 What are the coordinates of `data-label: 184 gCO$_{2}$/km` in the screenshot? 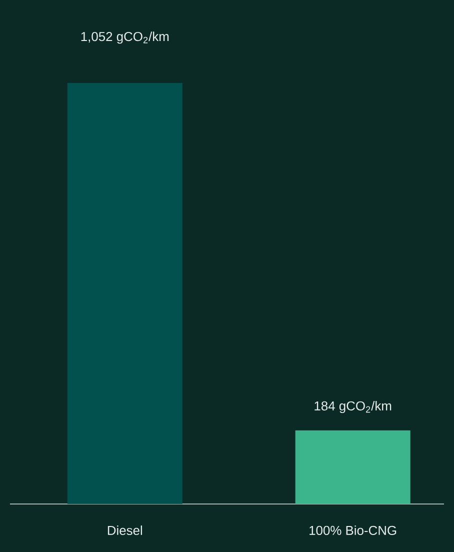 It's located at (353, 407).